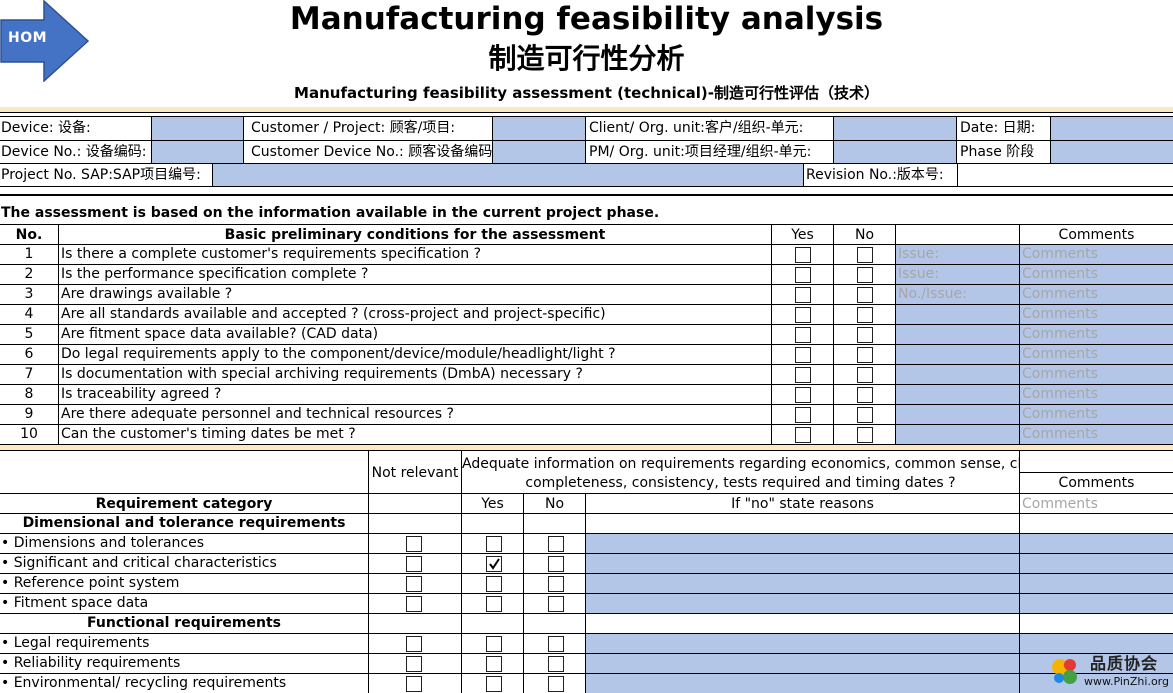 This screenshot has height=693, width=1173. Describe the element at coordinates (700, 152) in the screenshot. I see `pm-org-label: PM/ Org. unit:项目经理/组织-单元:` at that location.